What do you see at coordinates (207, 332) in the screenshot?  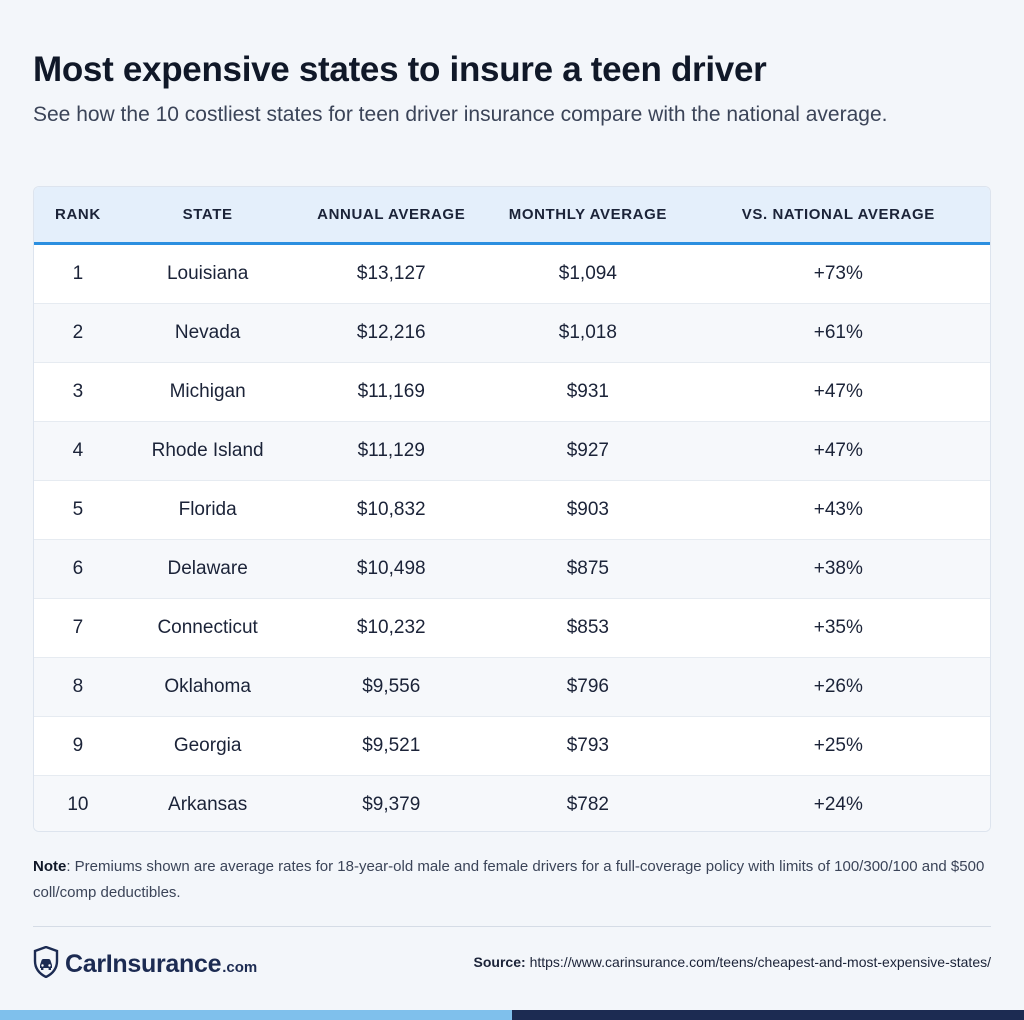 I see `cell-state: Nevada` at bounding box center [207, 332].